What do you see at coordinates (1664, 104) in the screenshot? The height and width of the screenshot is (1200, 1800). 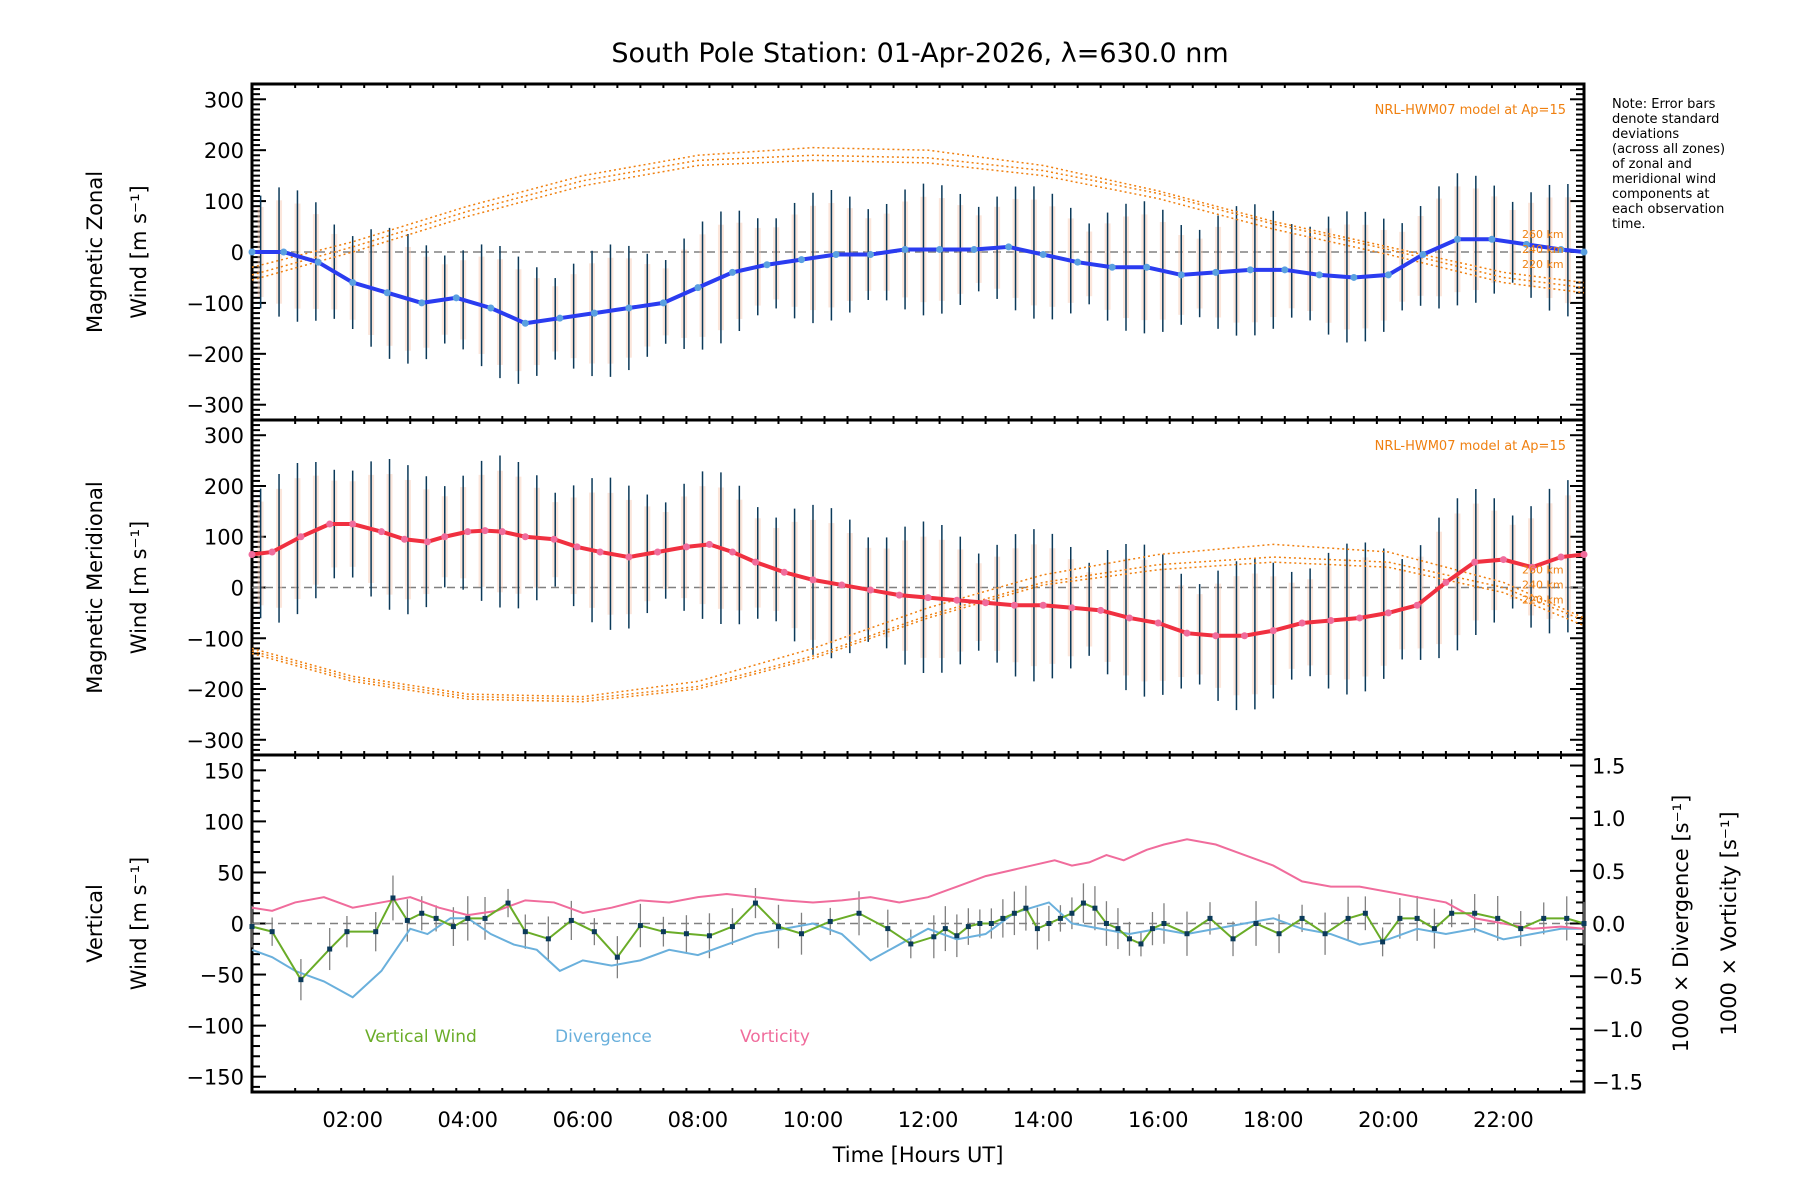 I see `note-line: Note: Error bars` at bounding box center [1664, 104].